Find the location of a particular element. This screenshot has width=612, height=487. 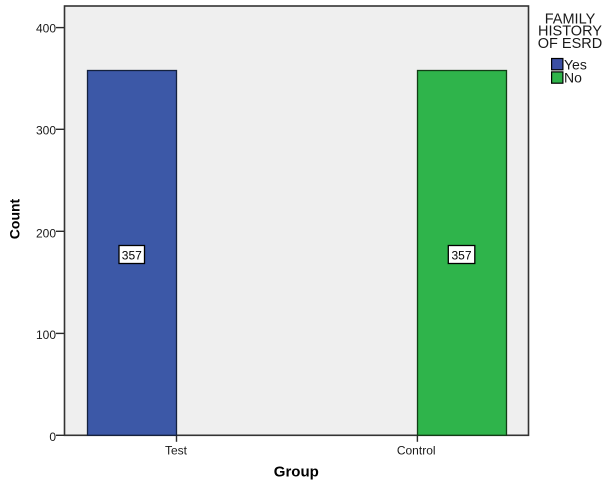

svg-text: 200 is located at coordinates (46, 234).